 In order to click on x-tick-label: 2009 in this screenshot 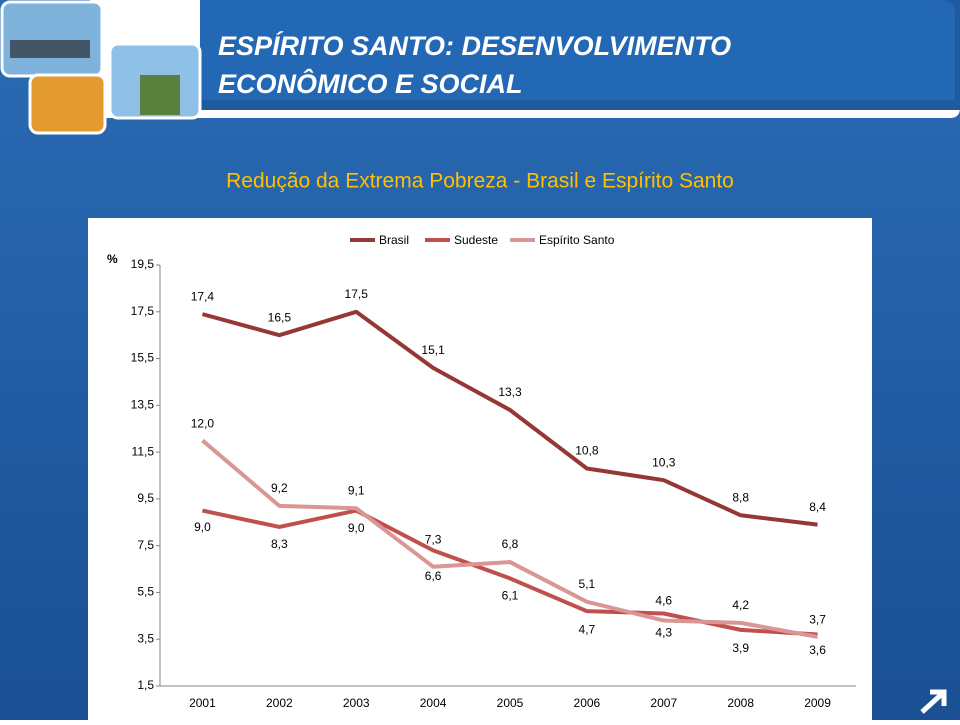, I will do `click(817, 703)`.